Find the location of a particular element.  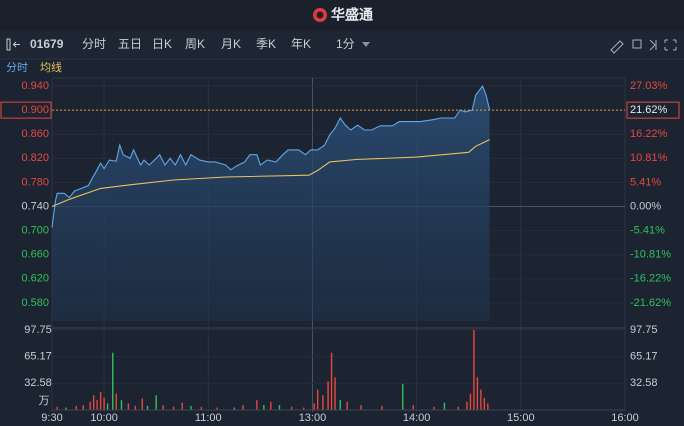

y-tick-label: 65.17 is located at coordinates (38, 357).